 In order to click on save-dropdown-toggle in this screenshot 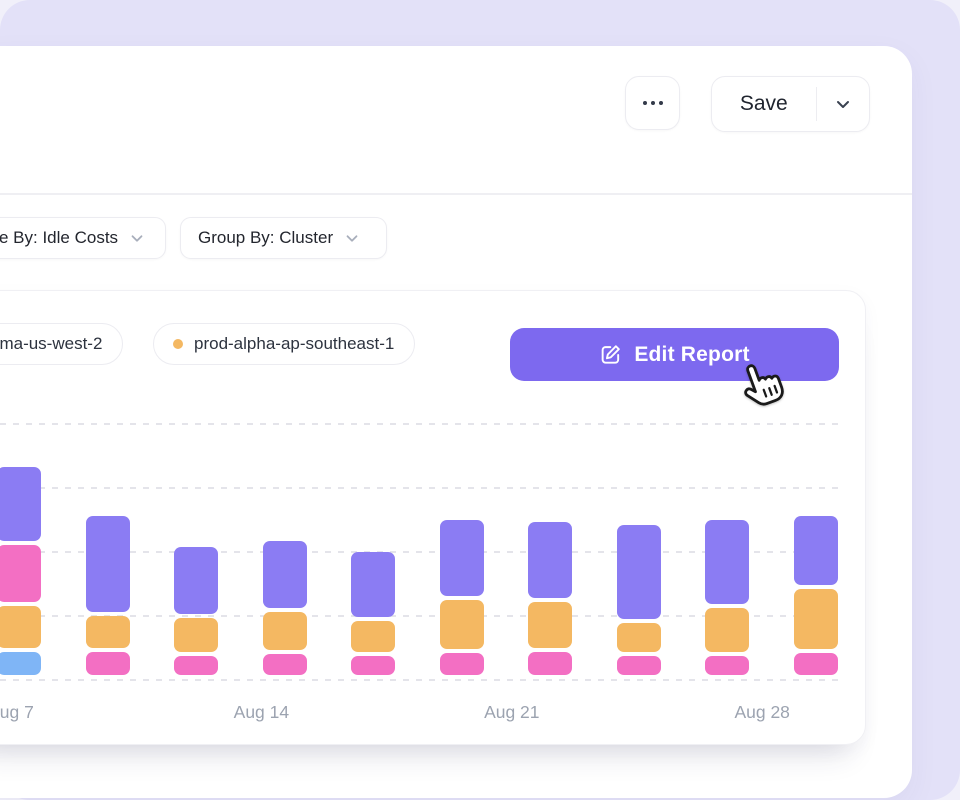, I will do `click(843, 104)`.